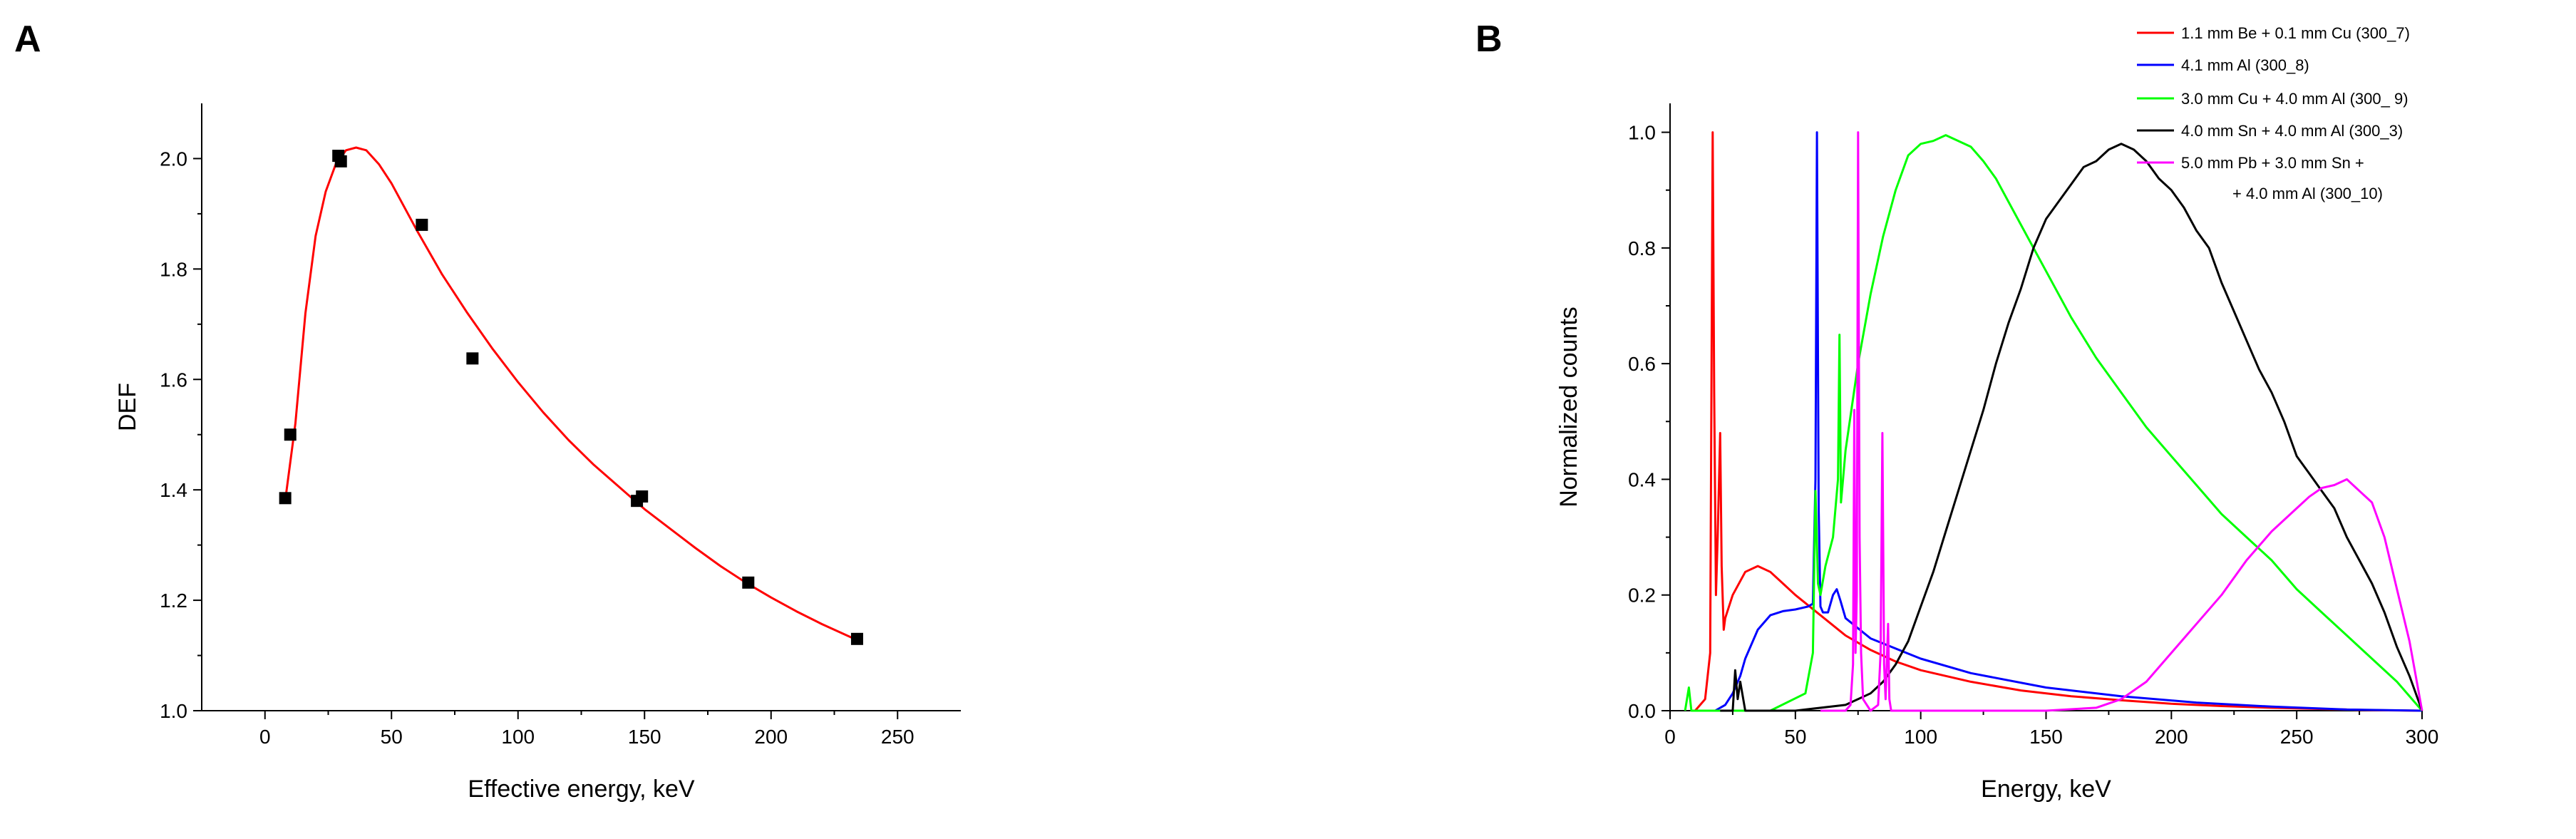 The height and width of the screenshot is (839, 2576). What do you see at coordinates (392, 737) in the screenshot?
I see `panel-a-x-tick-label: 50` at bounding box center [392, 737].